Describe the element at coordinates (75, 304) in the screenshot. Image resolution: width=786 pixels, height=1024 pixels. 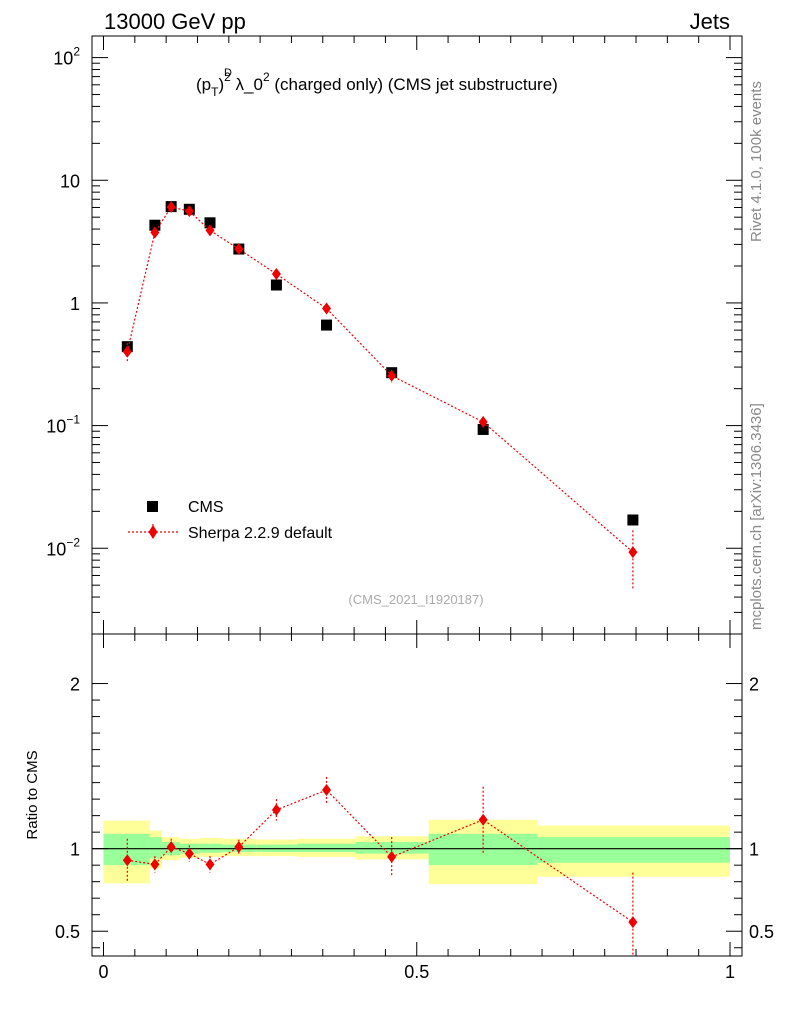
I see `y-tick-label: 1` at that location.